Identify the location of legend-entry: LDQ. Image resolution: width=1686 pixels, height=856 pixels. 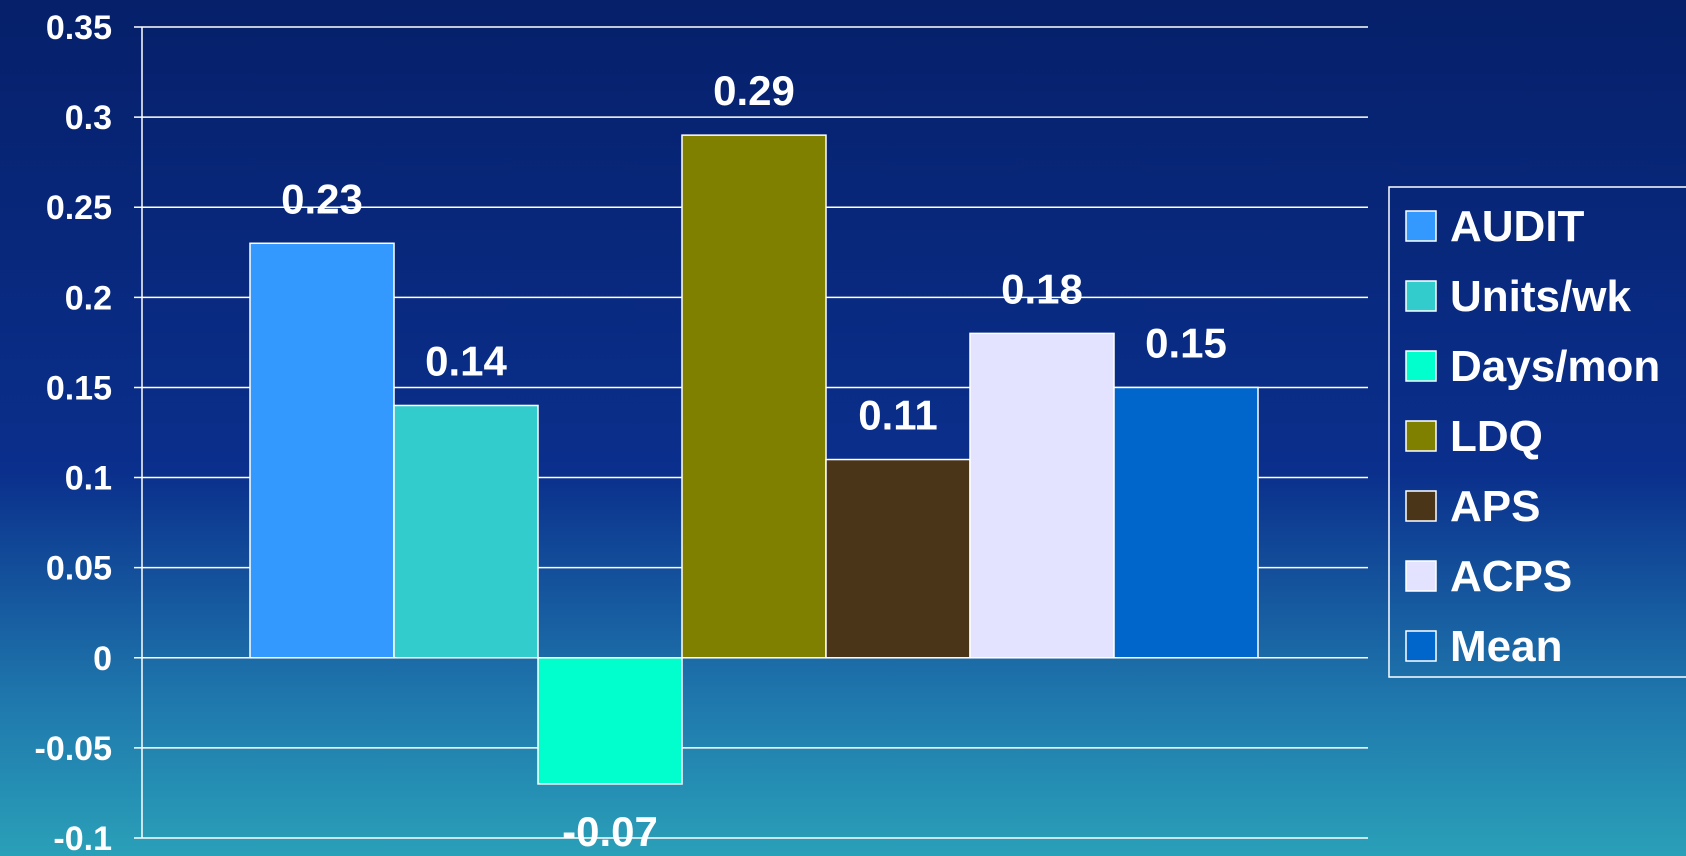
(1496, 436).